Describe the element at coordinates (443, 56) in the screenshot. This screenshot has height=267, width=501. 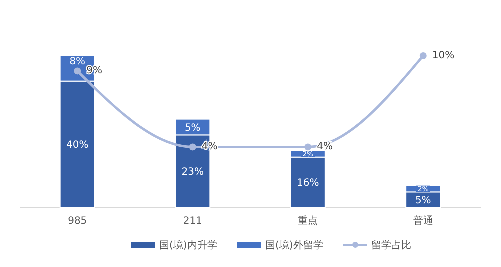
I see `data-label: 10%` at that location.